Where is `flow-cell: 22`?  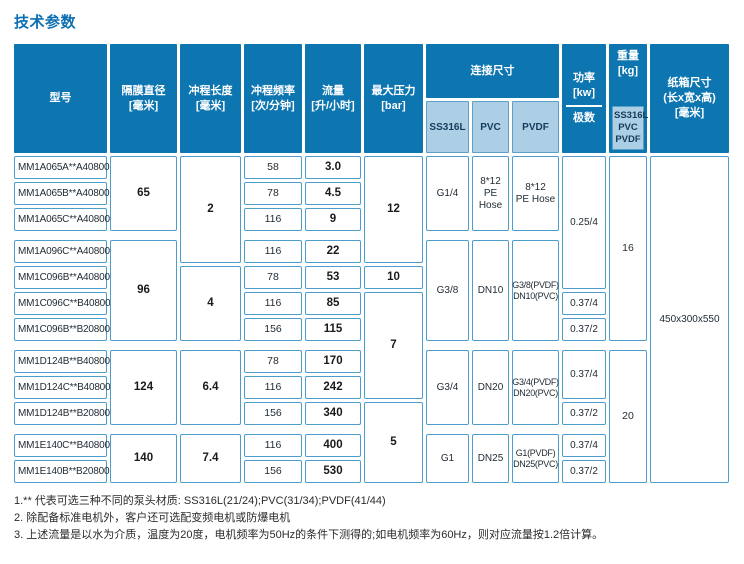
flow-cell: 22 is located at coordinates (333, 251).